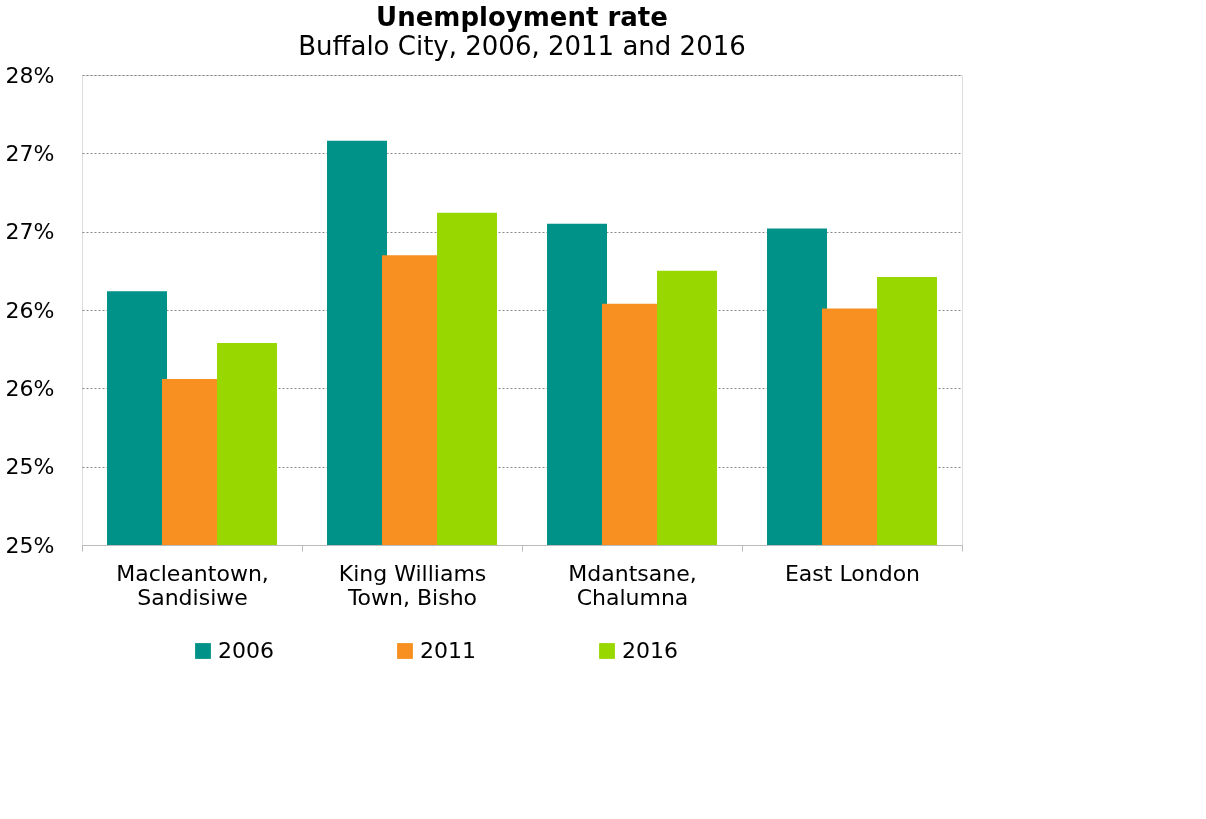  What do you see at coordinates (246, 650) in the screenshot?
I see `legend-label: 2006` at bounding box center [246, 650].